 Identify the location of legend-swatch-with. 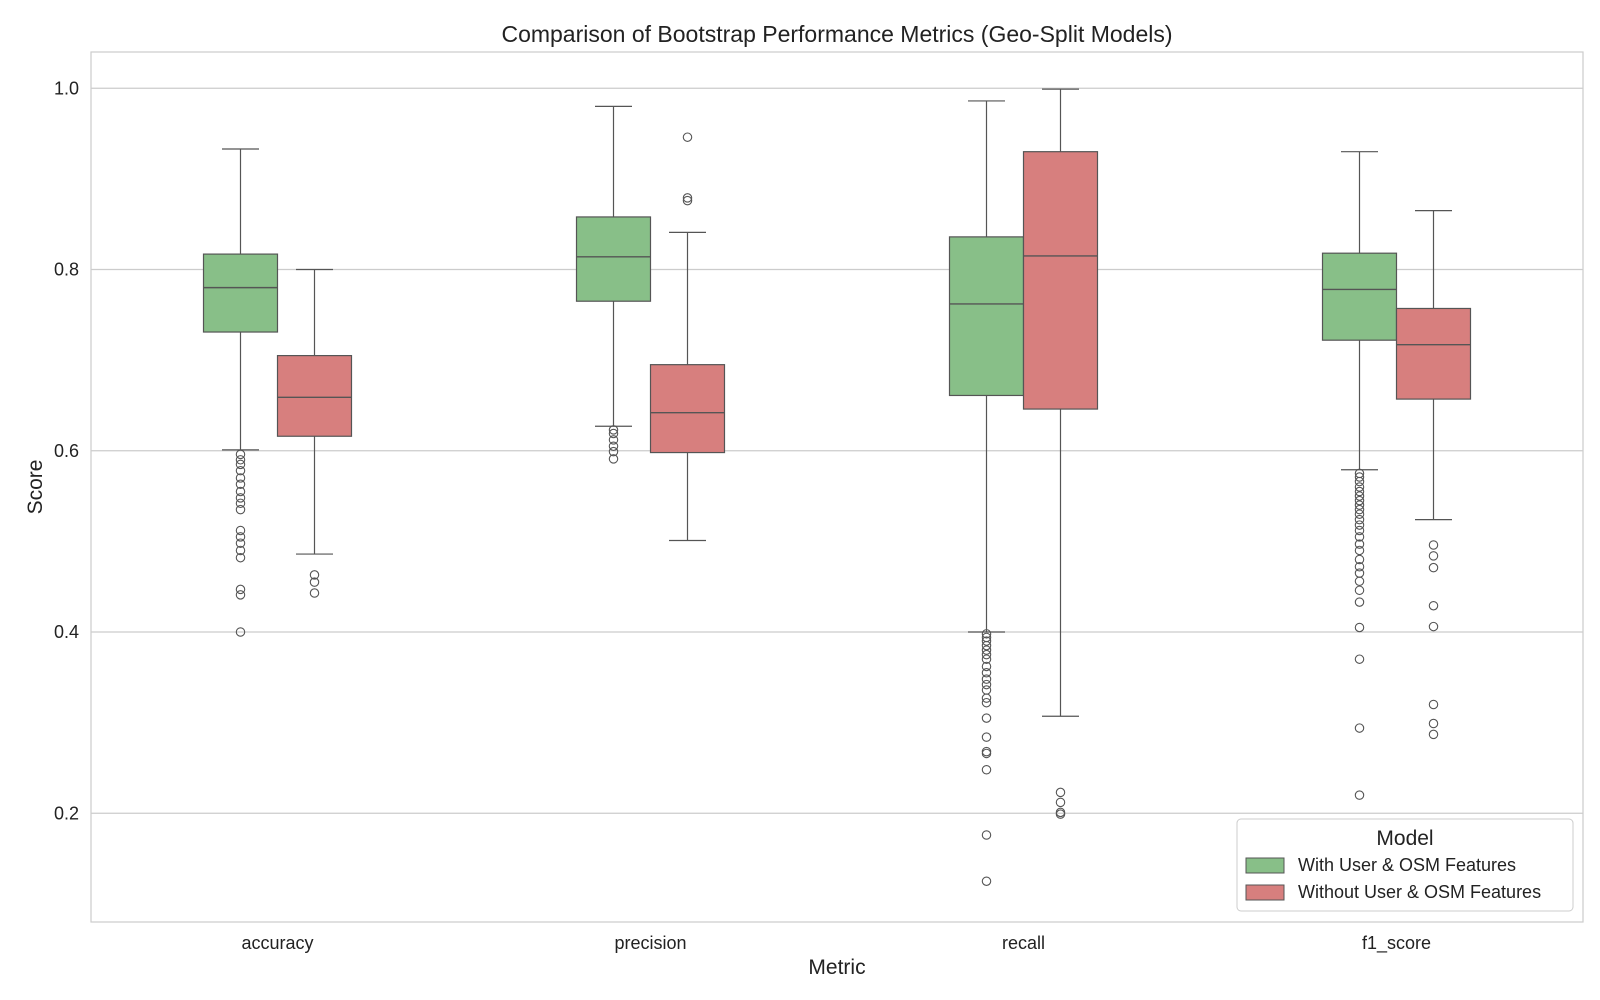
(1265, 865).